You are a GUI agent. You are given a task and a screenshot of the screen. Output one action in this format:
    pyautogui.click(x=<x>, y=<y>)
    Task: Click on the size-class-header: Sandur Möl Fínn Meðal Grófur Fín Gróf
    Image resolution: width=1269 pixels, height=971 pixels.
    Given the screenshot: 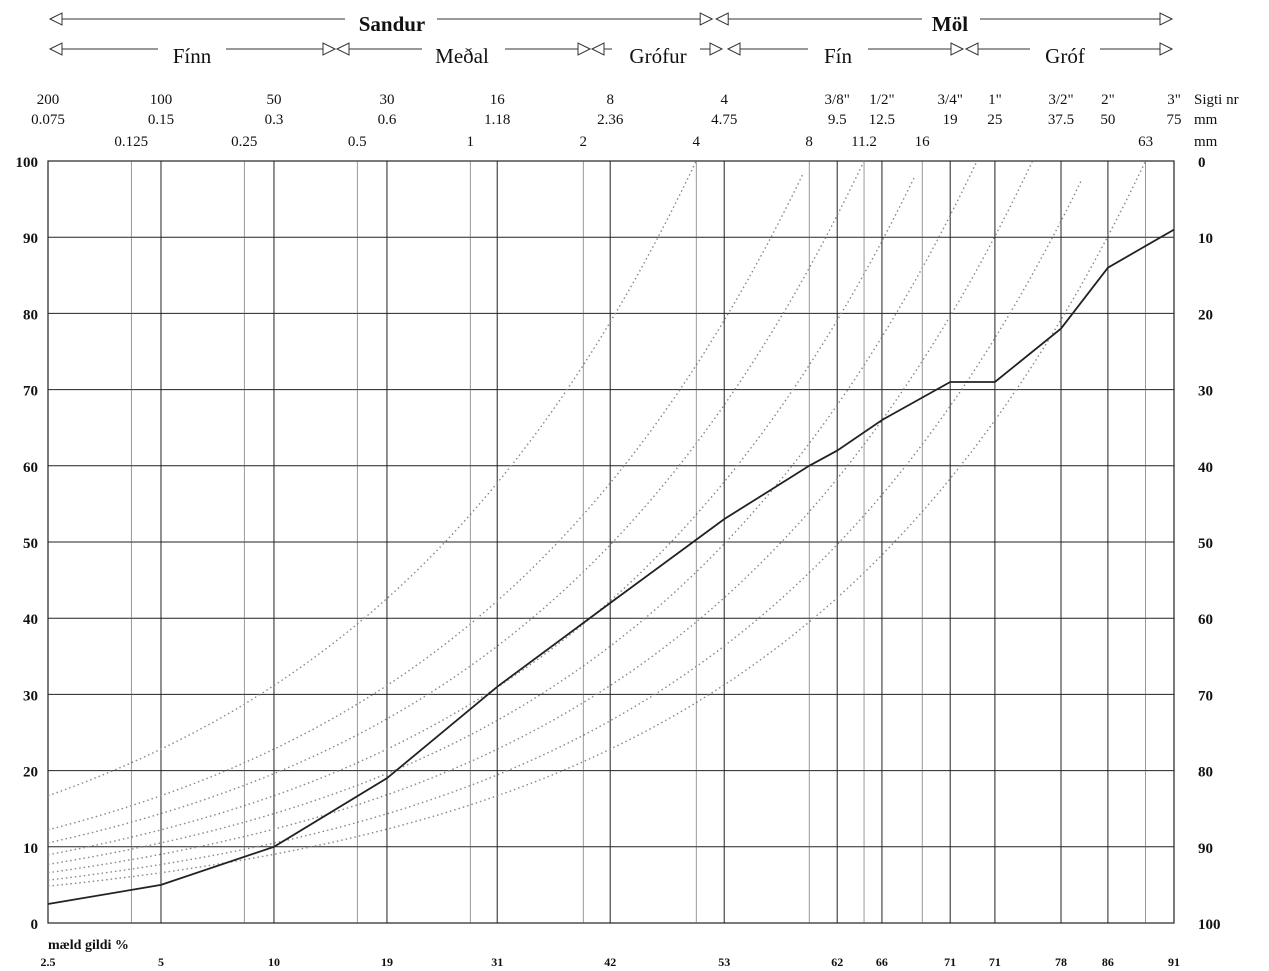 What is the action you would take?
    pyautogui.click(x=629, y=40)
    